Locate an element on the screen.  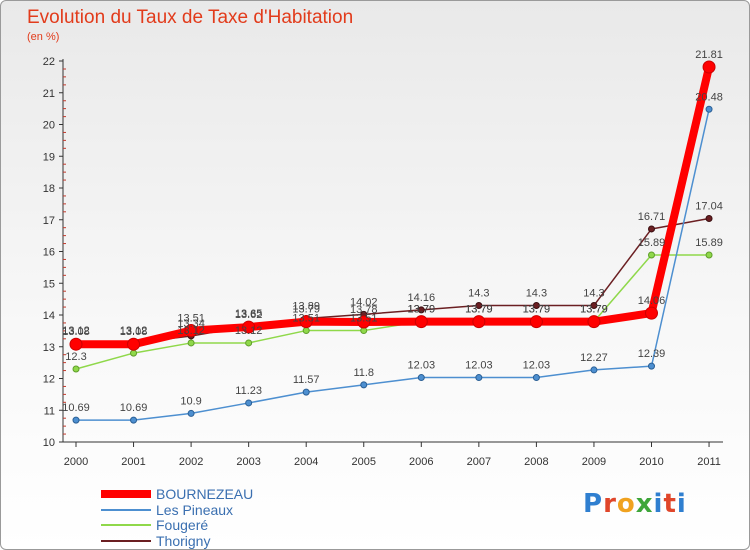
chart-title: Evolution du Taux de Taxe d'Habitation is located at coordinates (190, 17).